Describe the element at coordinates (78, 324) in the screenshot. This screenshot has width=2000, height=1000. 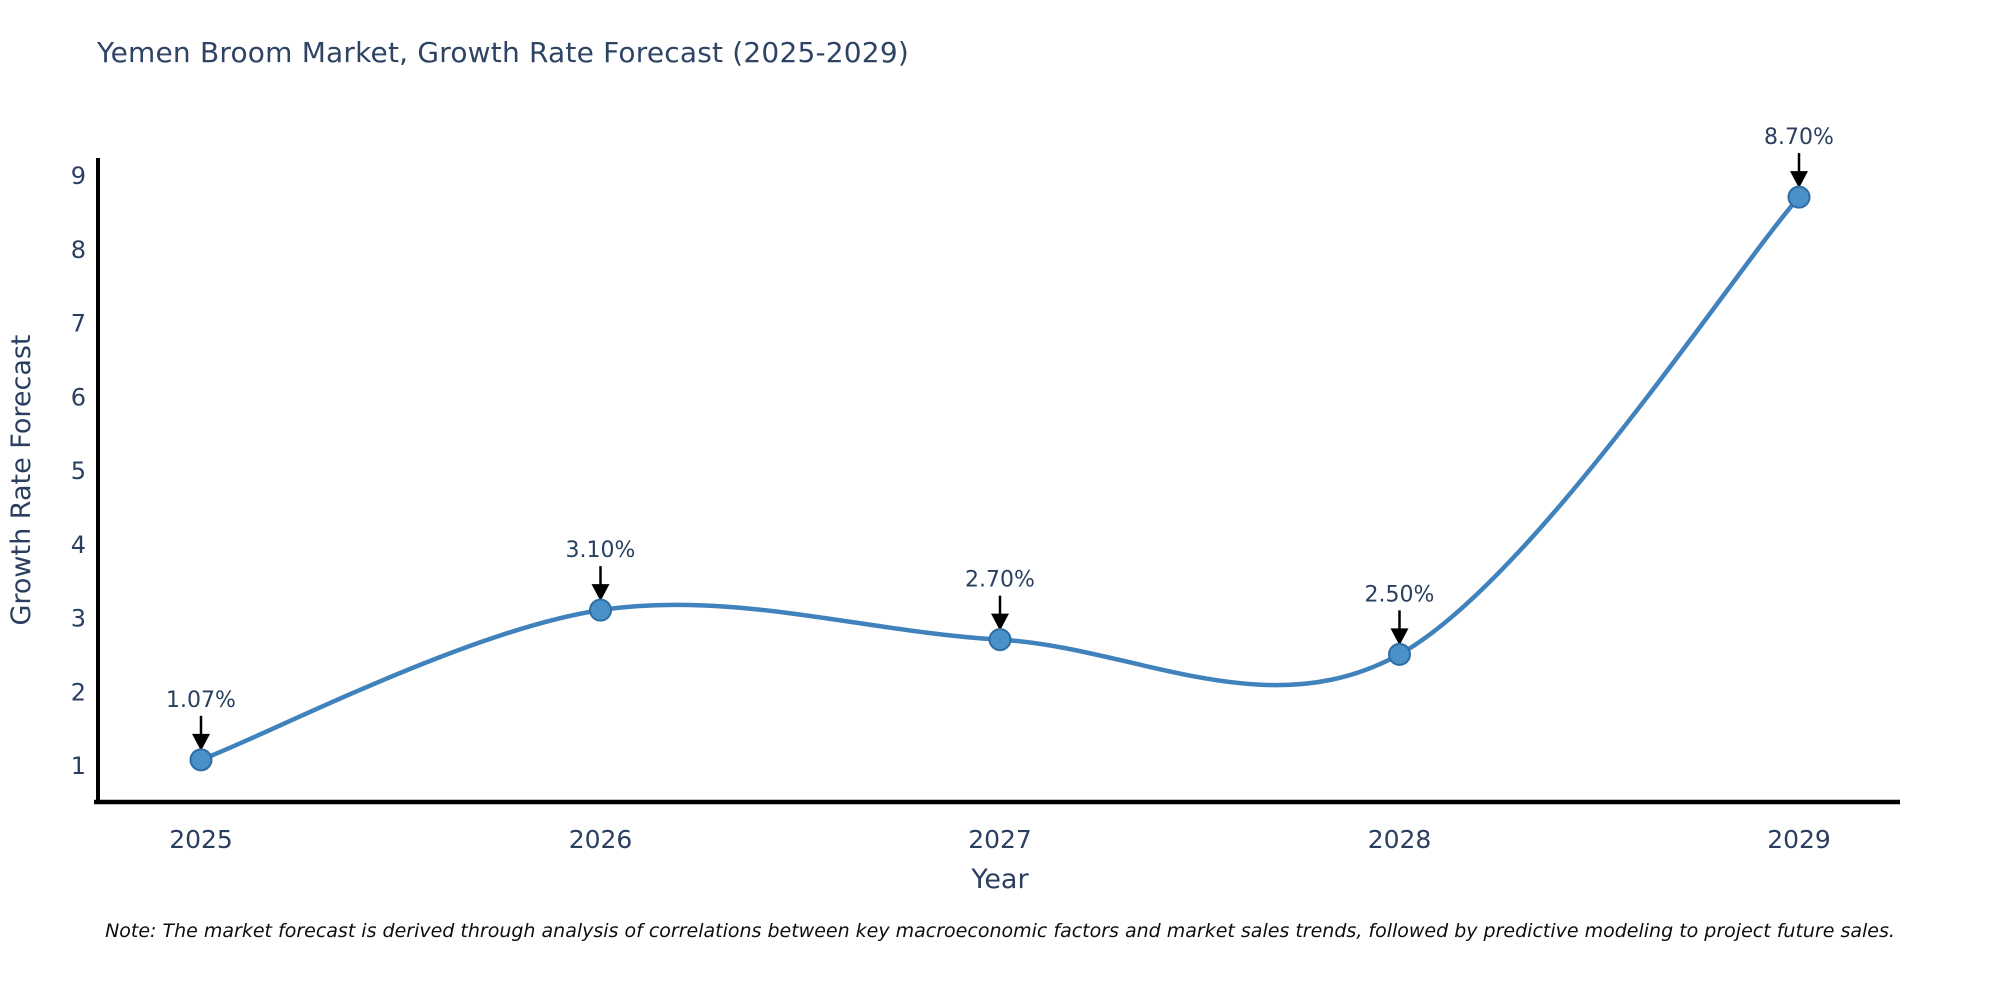
I see `y-tick-label: 7` at that location.